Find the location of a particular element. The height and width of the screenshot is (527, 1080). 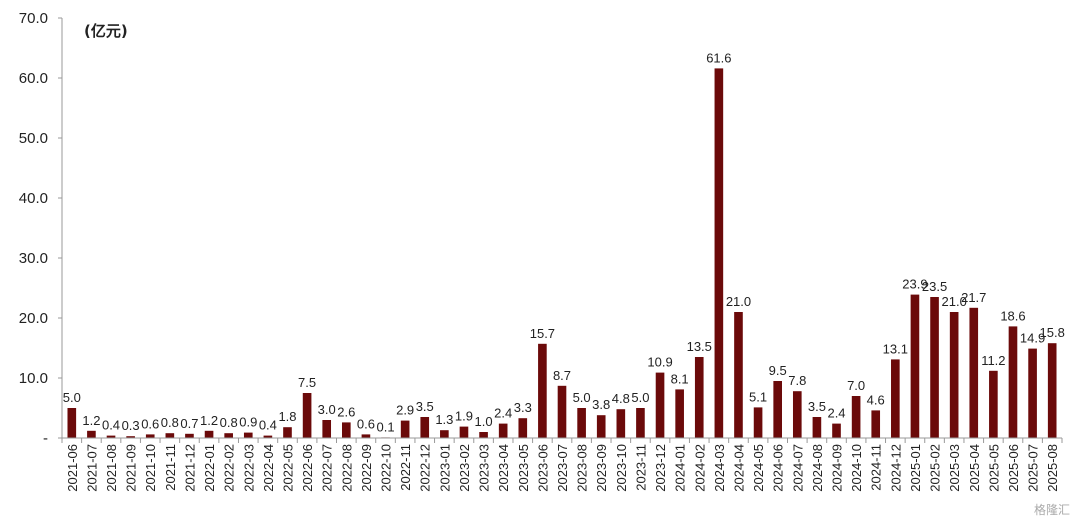

bar-data-label: 2.9 is located at coordinates (405, 410).